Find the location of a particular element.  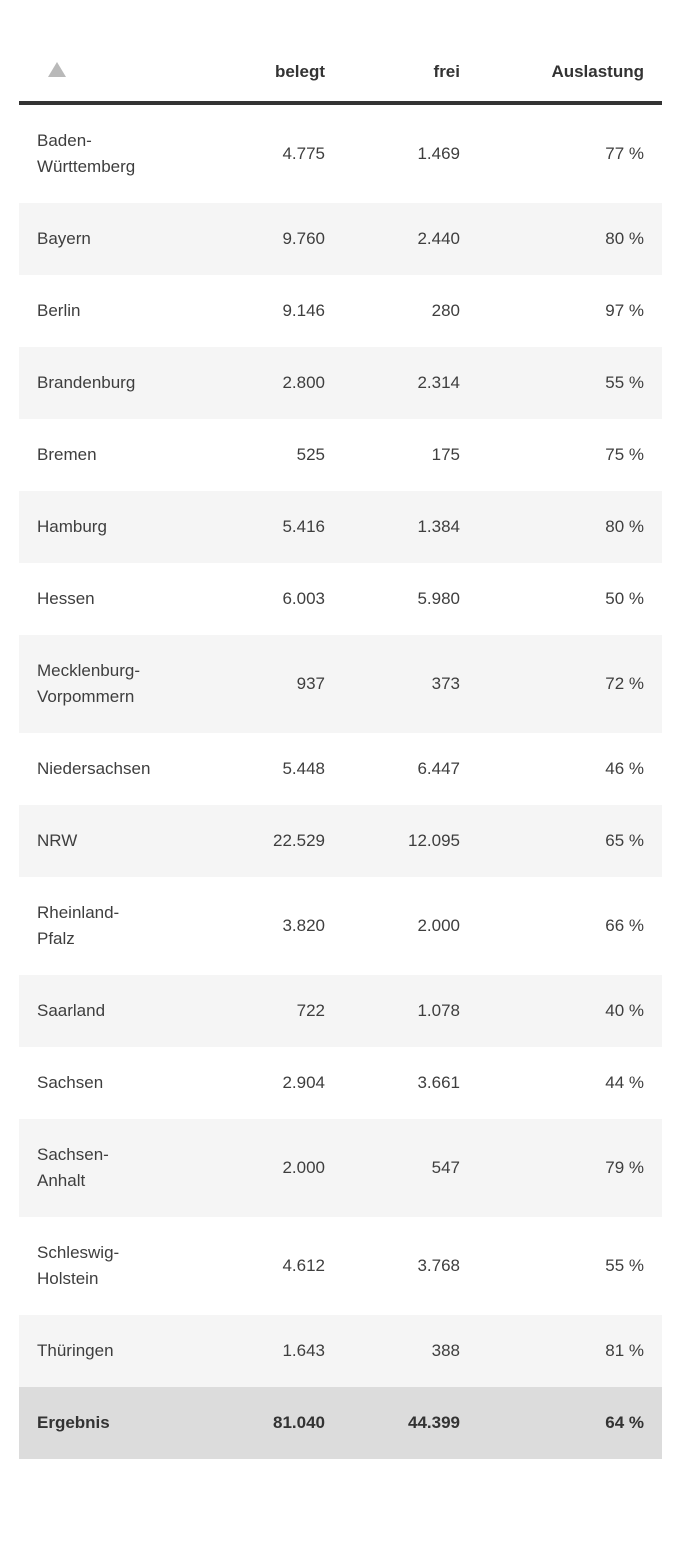

state-name-cell: Hessen is located at coordinates (66, 598).